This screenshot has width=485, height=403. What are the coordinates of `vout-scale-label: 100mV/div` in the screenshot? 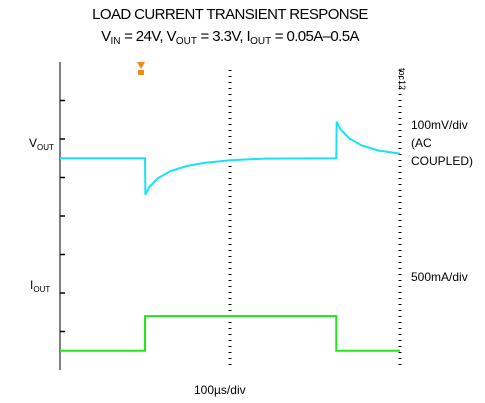 It's located at (439, 125).